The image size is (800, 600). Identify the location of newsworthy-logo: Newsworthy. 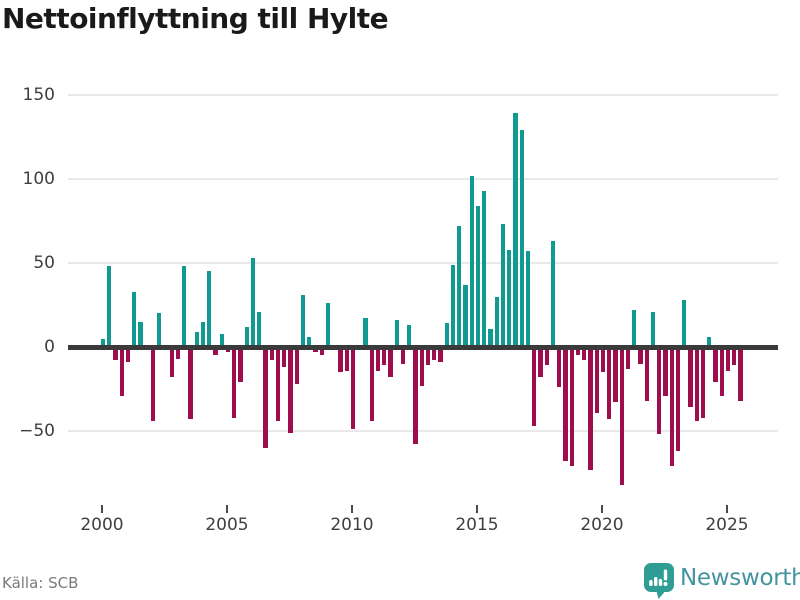
(722, 581).